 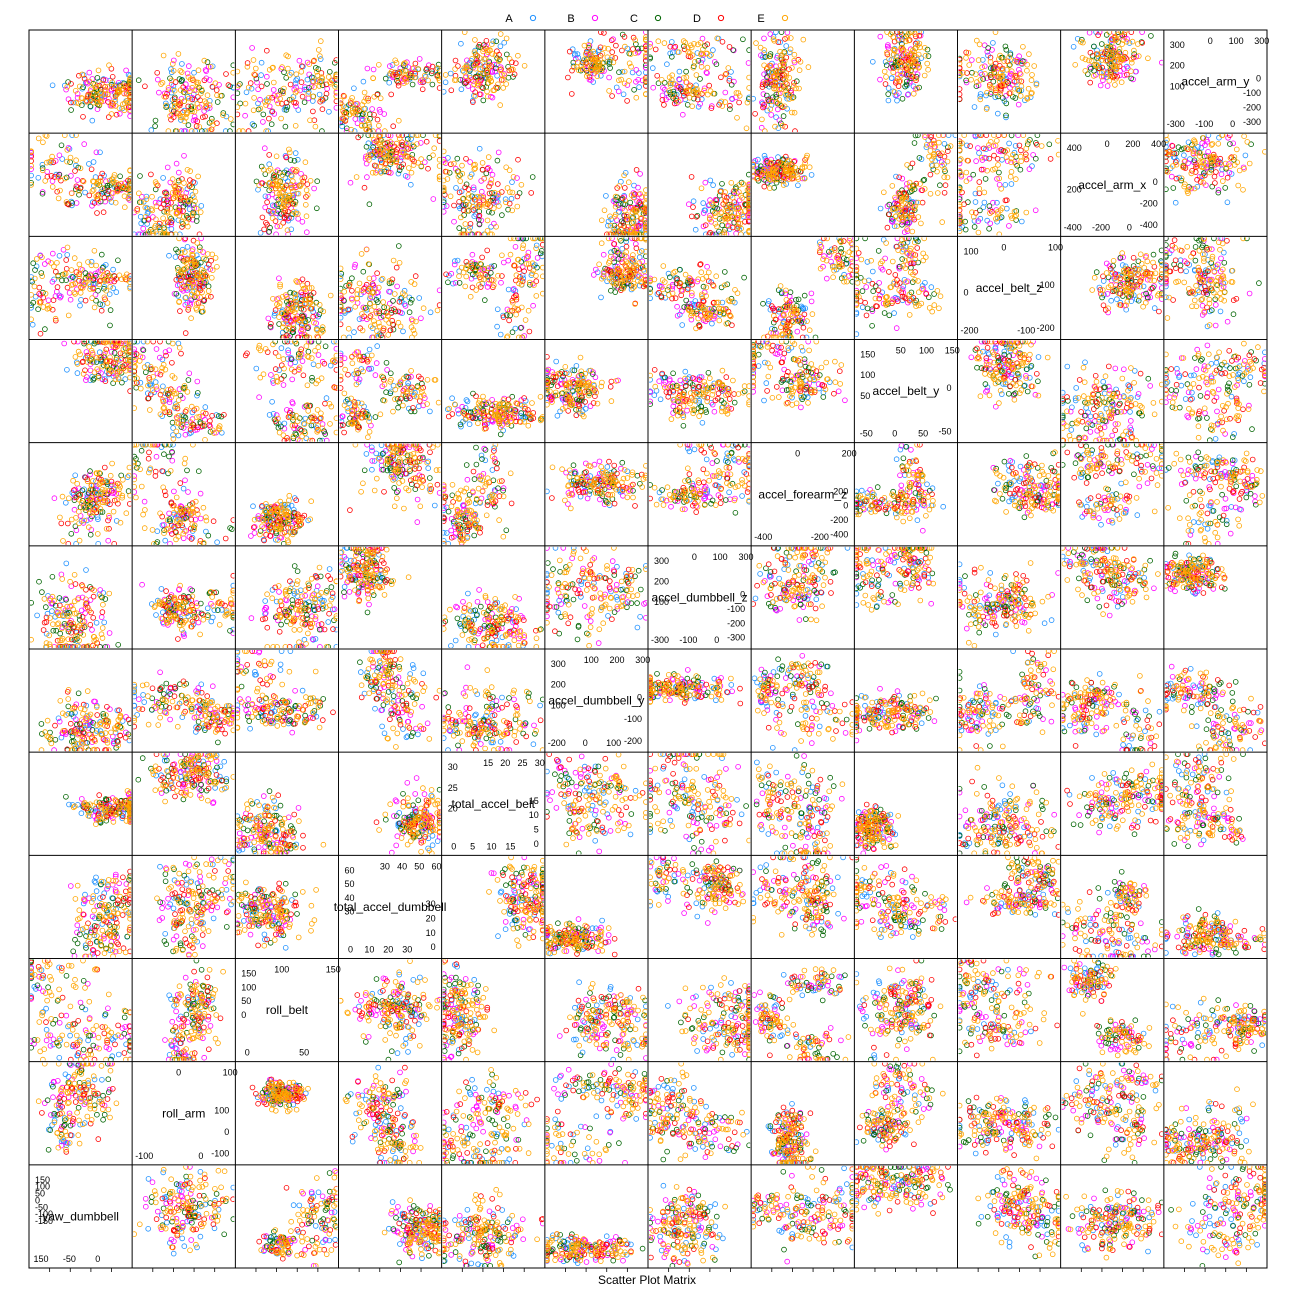 What do you see at coordinates (1113, 1216) in the screenshot?
I see `panel-accel_arm_x-vs-yaw_dumbbell` at bounding box center [1113, 1216].